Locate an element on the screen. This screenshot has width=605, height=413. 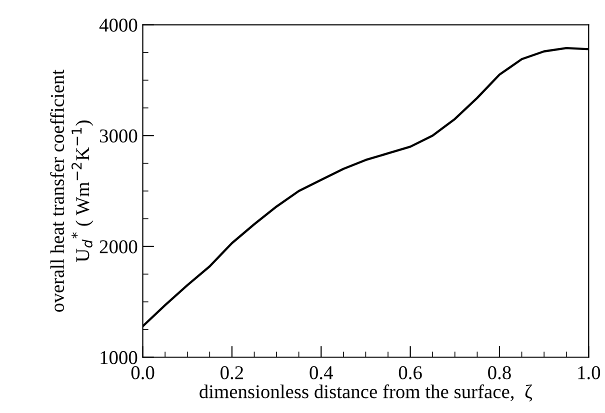
y-tick-label: 2000 is located at coordinates (119, 247).